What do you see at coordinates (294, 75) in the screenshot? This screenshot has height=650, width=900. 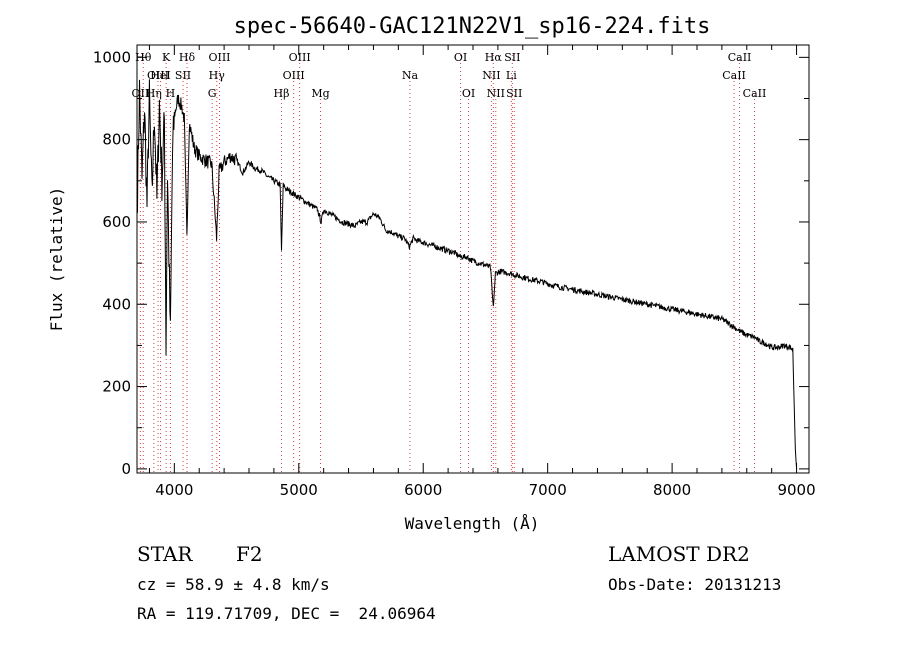 I see `line-label-13: OIII` at bounding box center [294, 75].